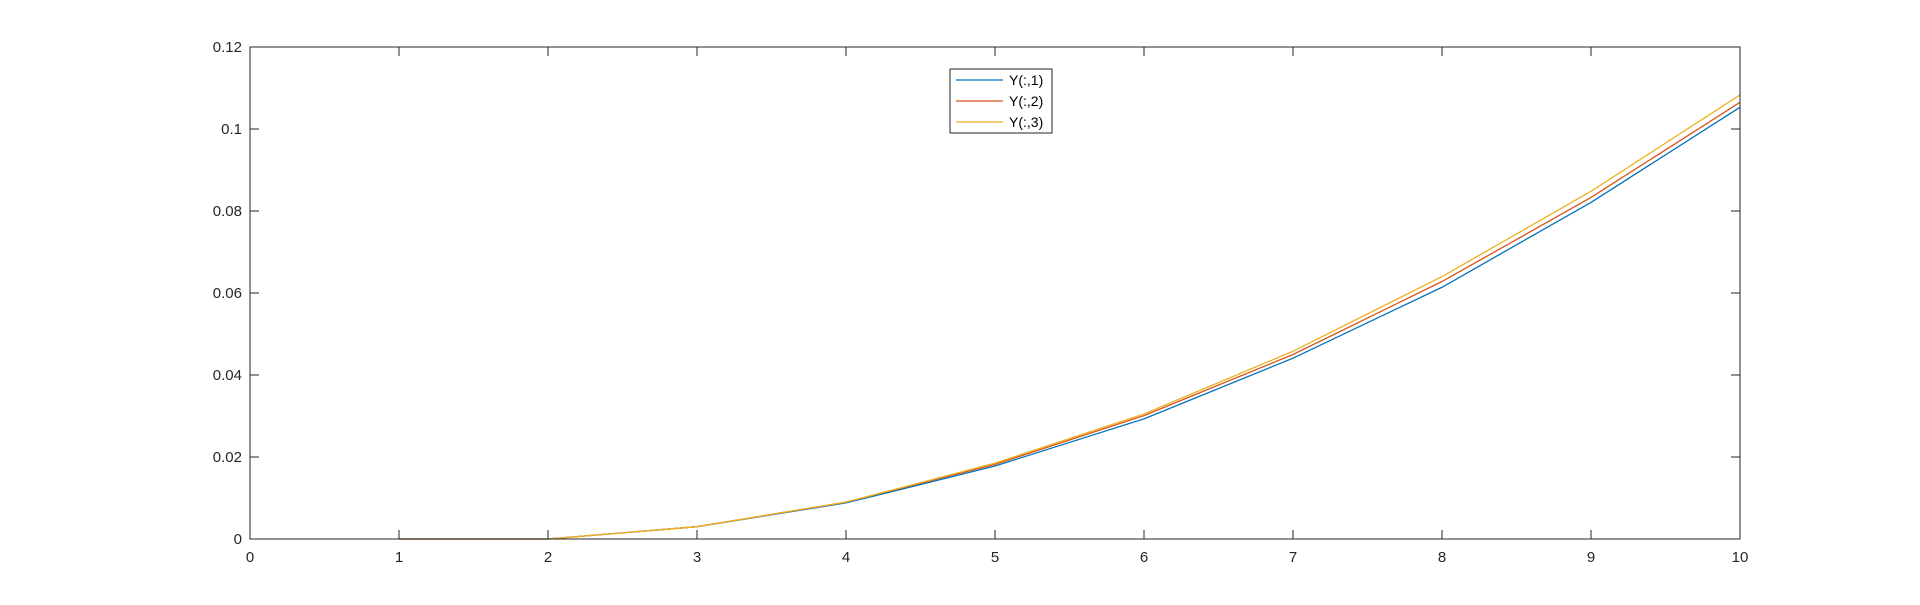 This screenshot has height=605, width=1920. I want to click on y-tick-label: 0.02, so click(227, 457).